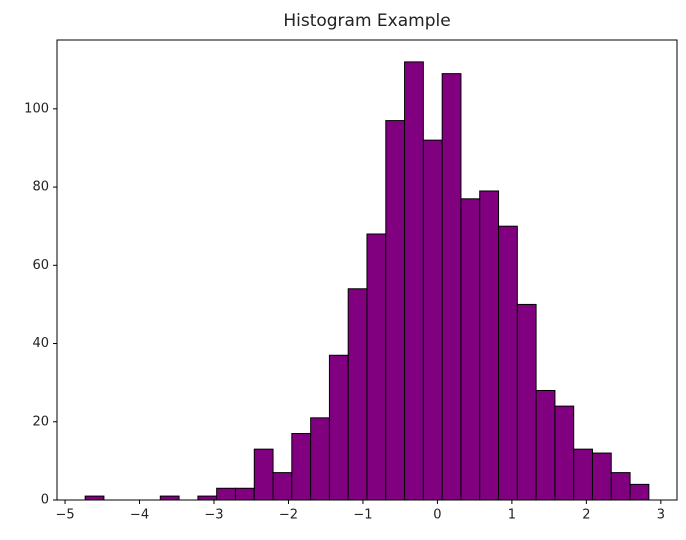  I want to click on x-tick-label: 1, so click(512, 515).